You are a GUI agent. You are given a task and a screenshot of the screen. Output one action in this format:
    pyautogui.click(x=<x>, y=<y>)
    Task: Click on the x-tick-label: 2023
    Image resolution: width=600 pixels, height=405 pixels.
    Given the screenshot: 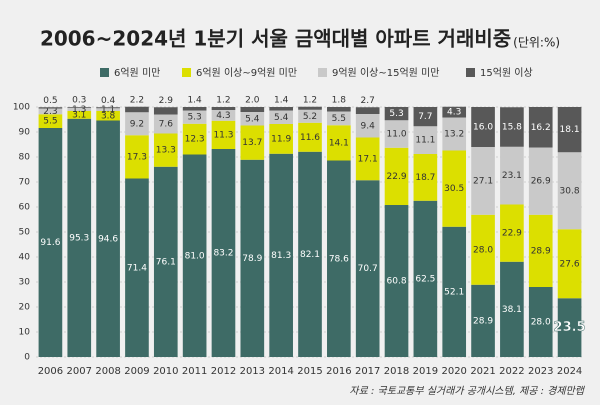 What is the action you would take?
    pyautogui.click(x=540, y=371)
    